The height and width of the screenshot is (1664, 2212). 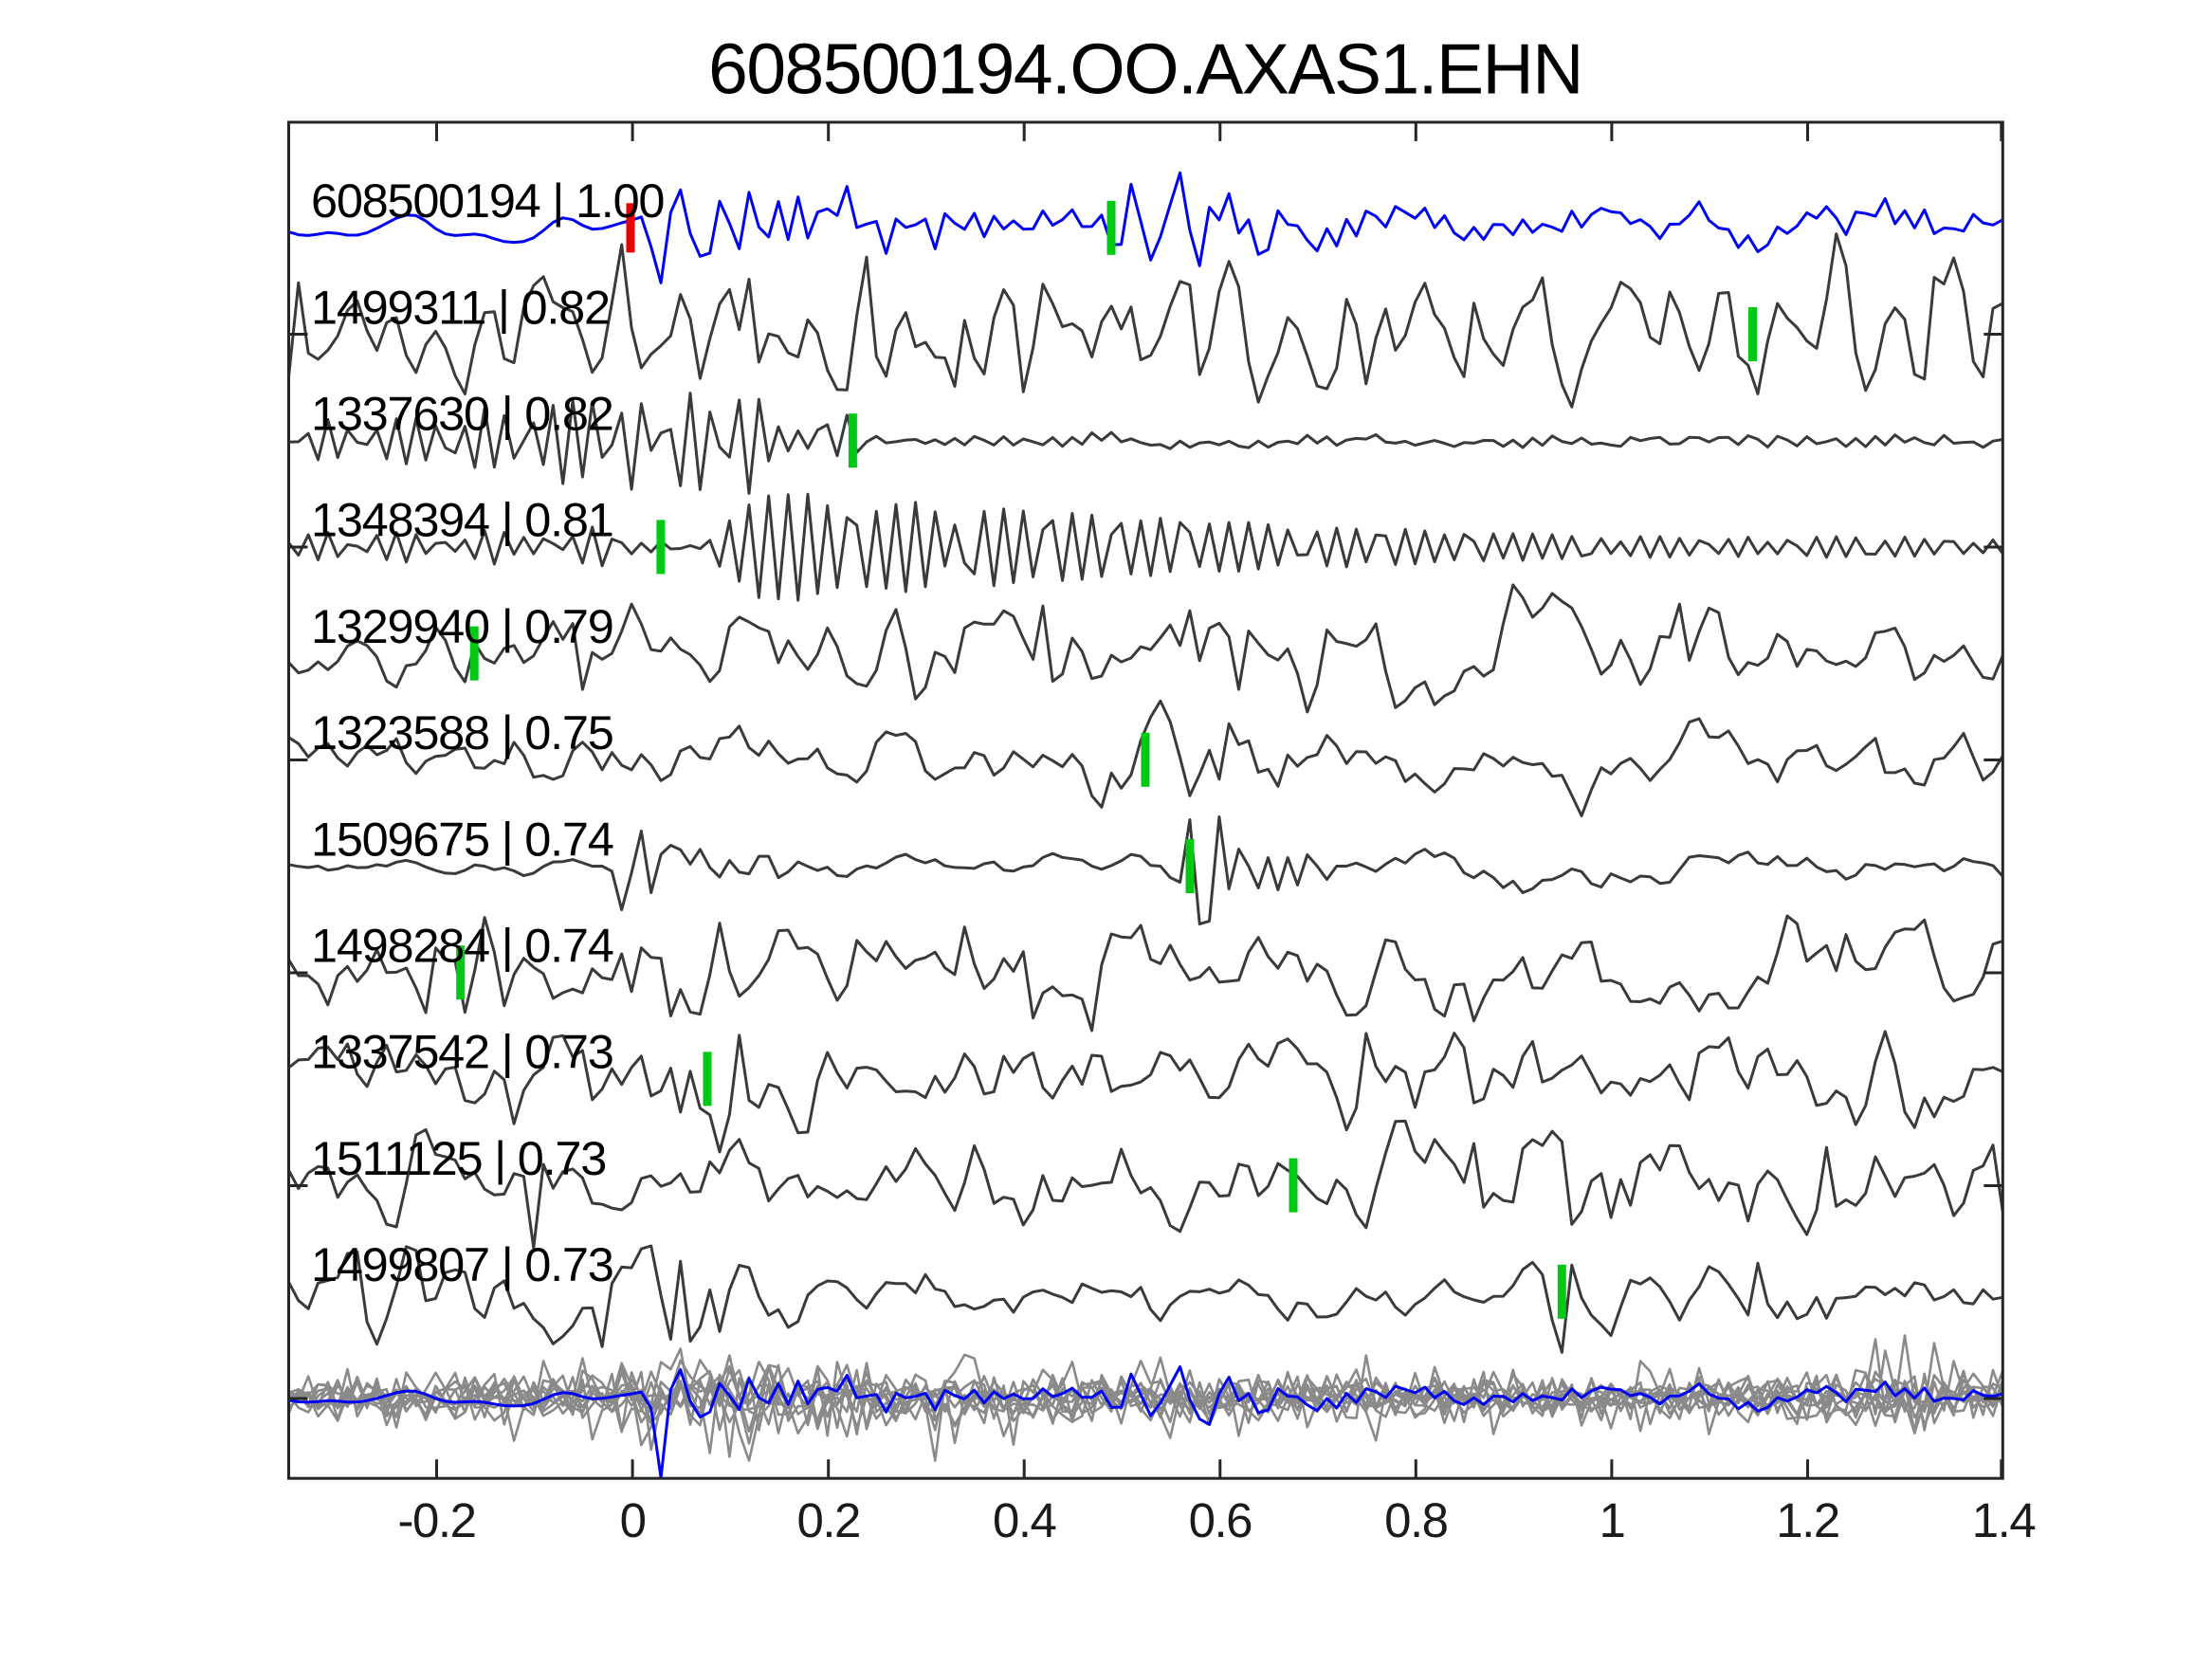 I want to click on svg-text: 608500194.OO.AXAS1.EHN, so click(x=1145, y=69).